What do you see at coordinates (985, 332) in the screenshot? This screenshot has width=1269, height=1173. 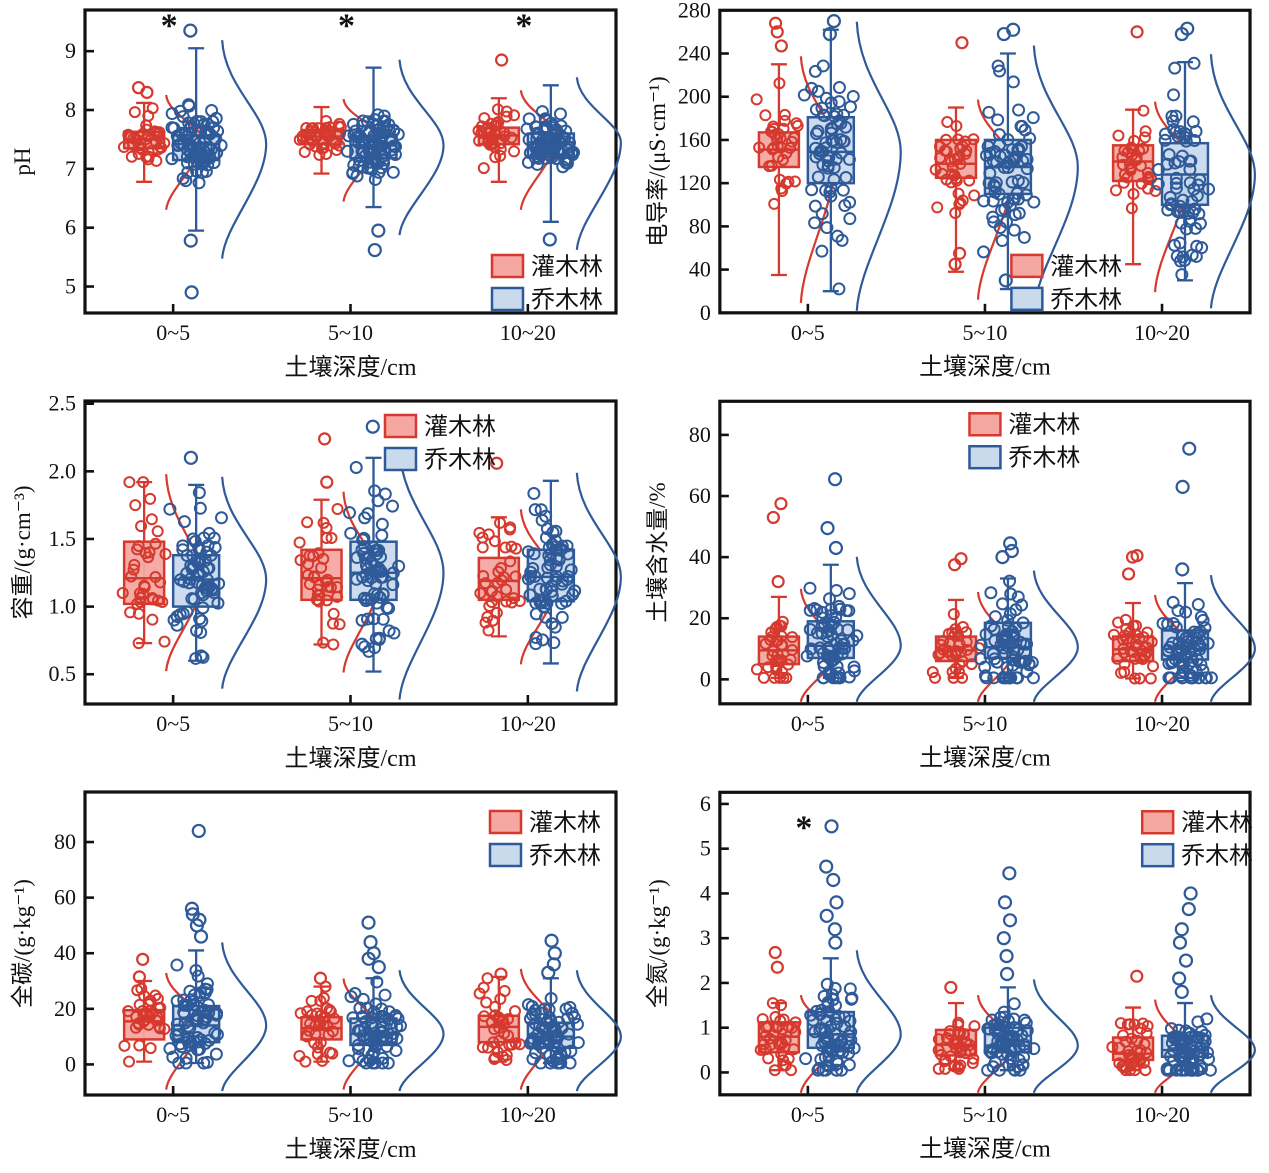 I see `x-tick-label: 5~10` at bounding box center [985, 332].